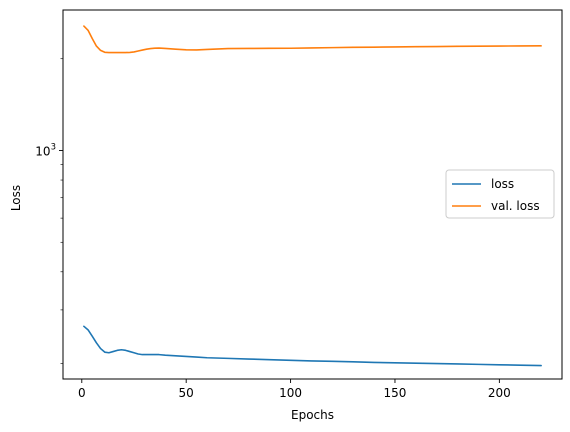 This screenshot has height=432, width=570. Describe the element at coordinates (45, 150) in the screenshot. I see `y-tick-label: 103` at that location.